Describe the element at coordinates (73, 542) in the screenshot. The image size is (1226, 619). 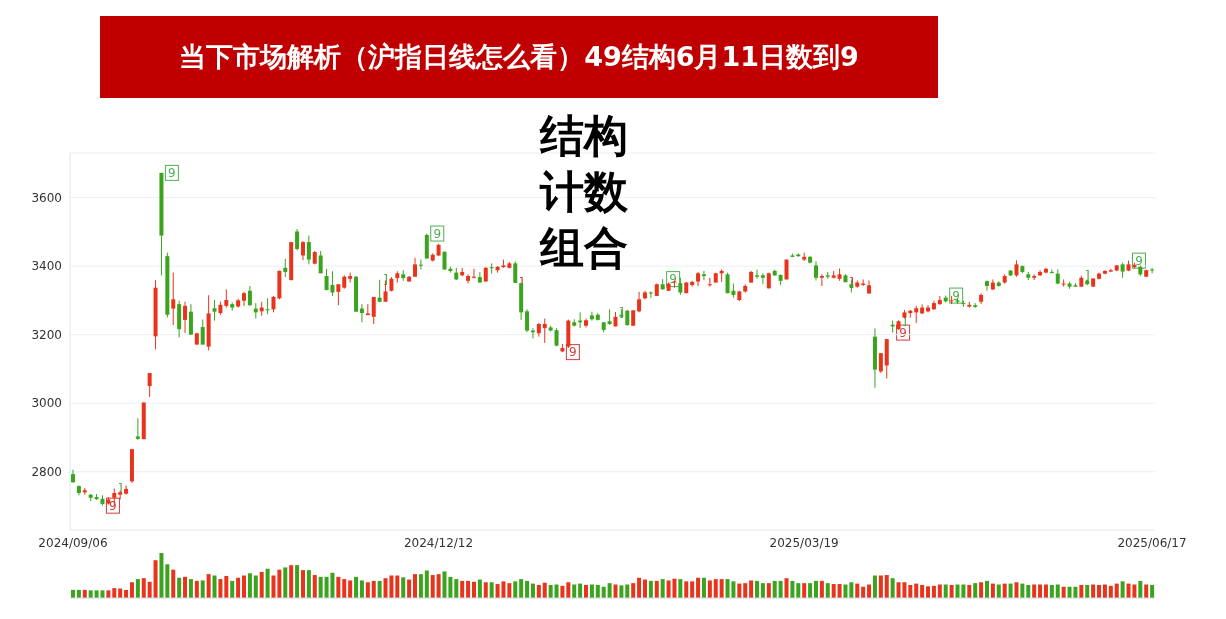
I see `x-tick-label: 2024/09/06` at that location.